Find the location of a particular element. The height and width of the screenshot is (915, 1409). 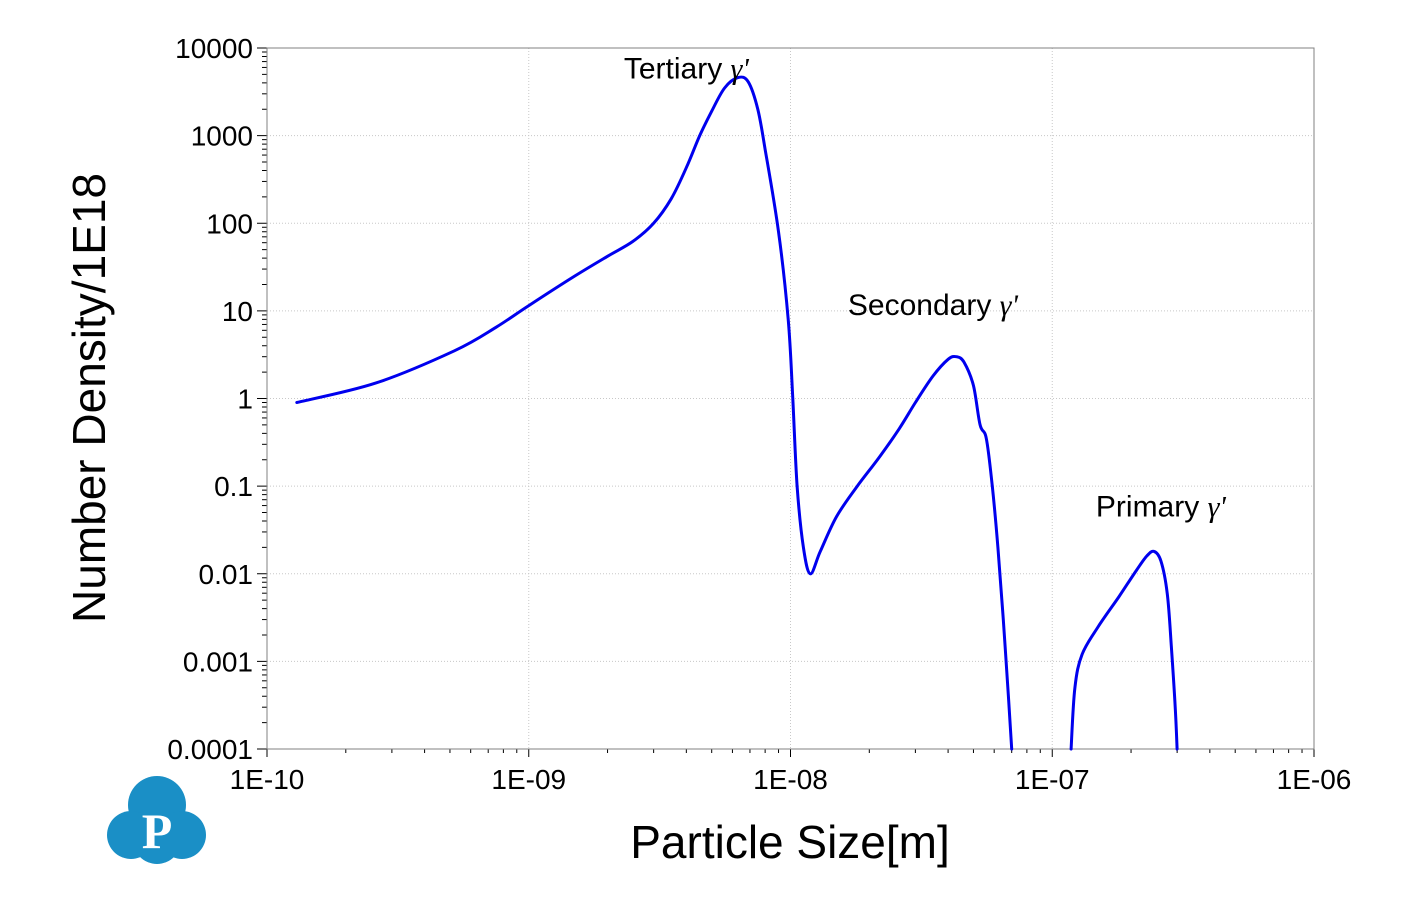

peak-annotation: Tertiary γ' is located at coordinates (687, 68).